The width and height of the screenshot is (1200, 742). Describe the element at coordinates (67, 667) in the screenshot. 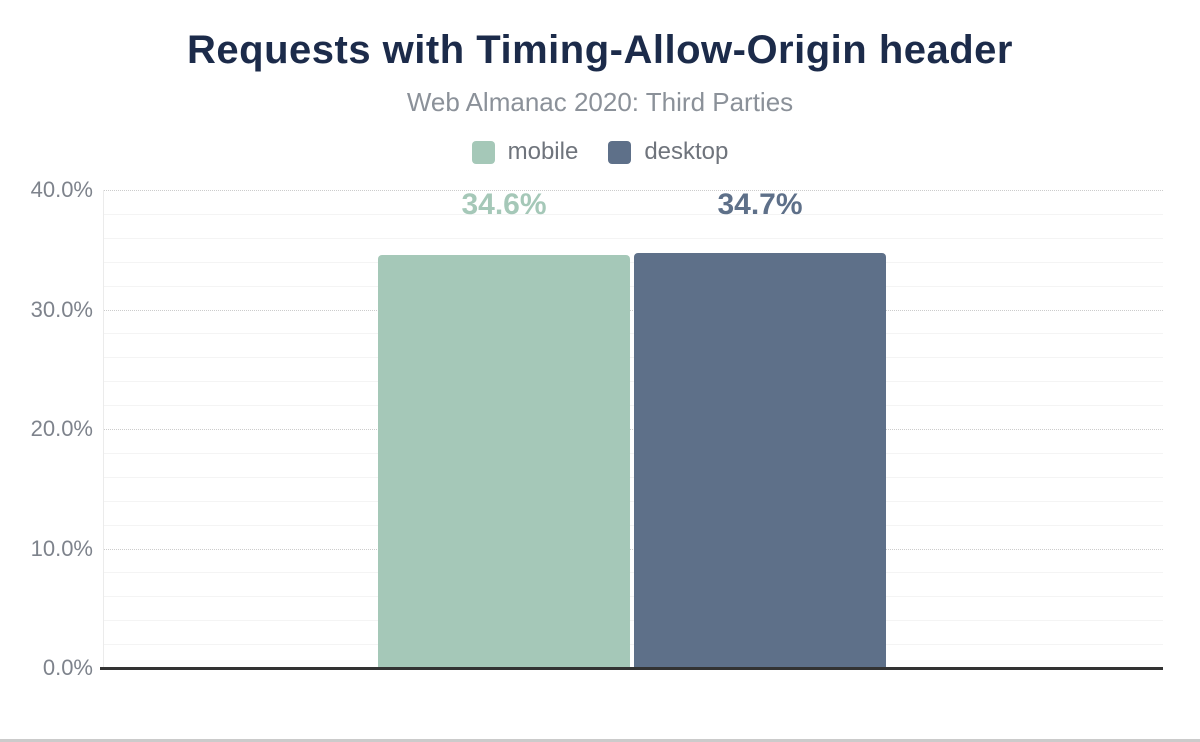

I see `y-axis-tick-label: 0.0%` at that location.